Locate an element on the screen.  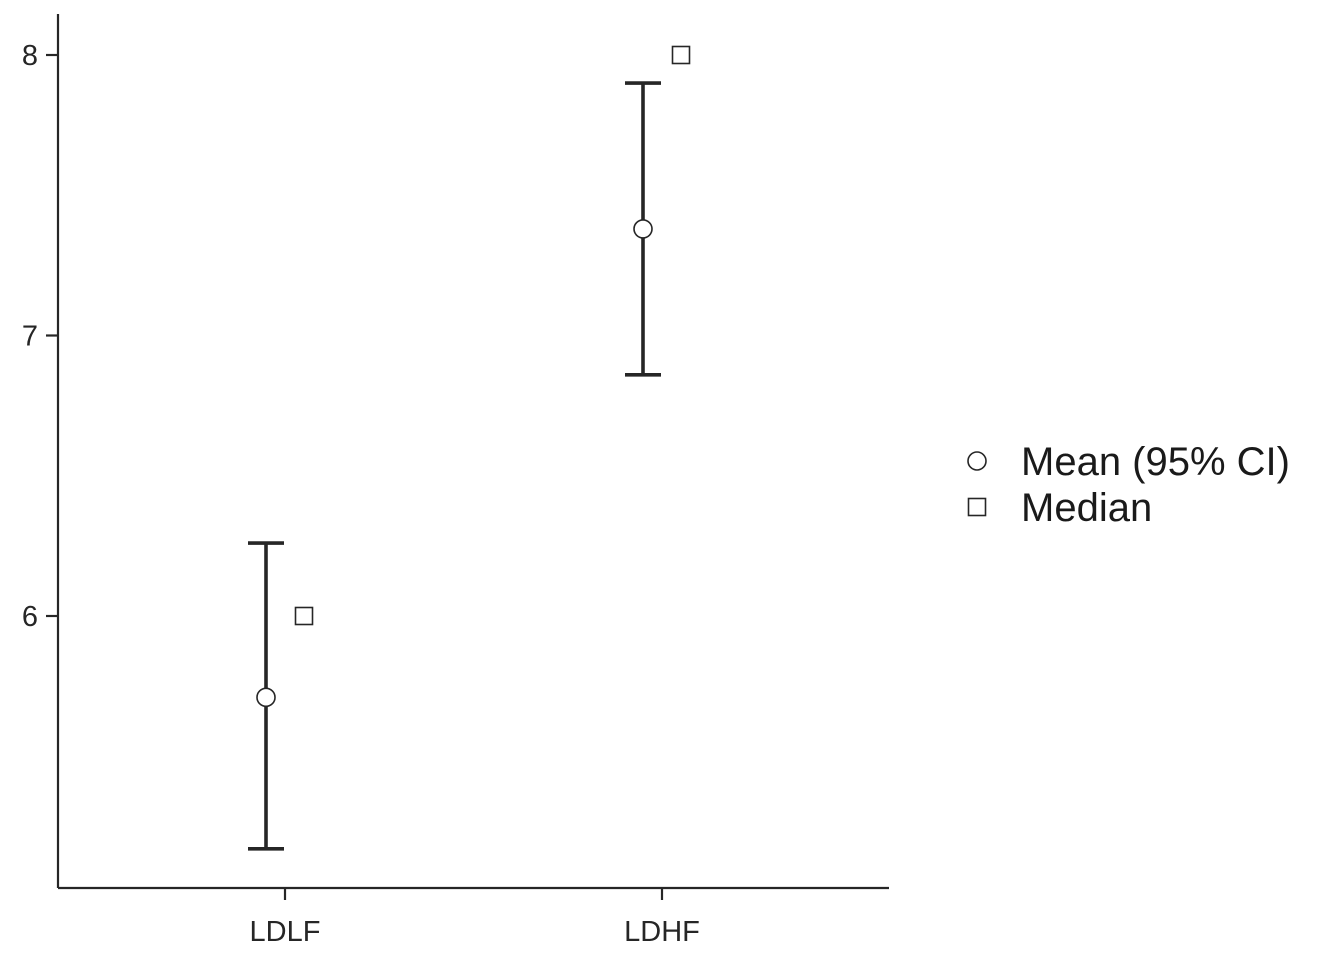
x-tick-label: LDLF is located at coordinates (285, 932).